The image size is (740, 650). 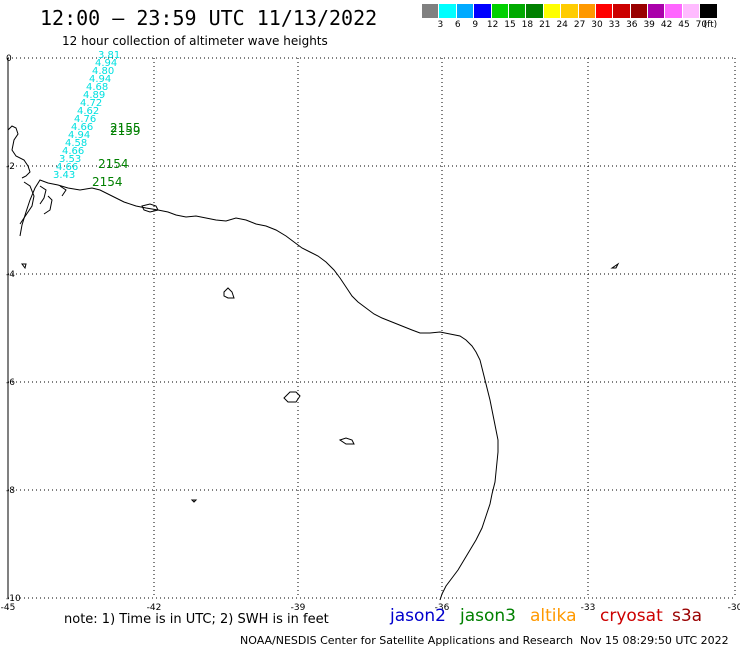 I want to click on lon-tick-label: -39, so click(x=298, y=608).